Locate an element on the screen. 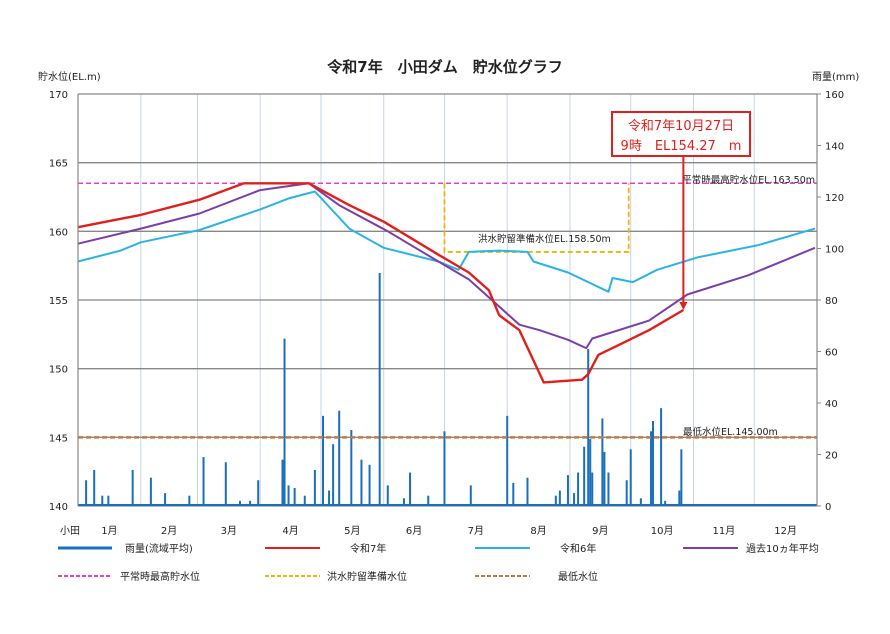  legend-label-min-level: 最低水位 is located at coordinates (578, 576).